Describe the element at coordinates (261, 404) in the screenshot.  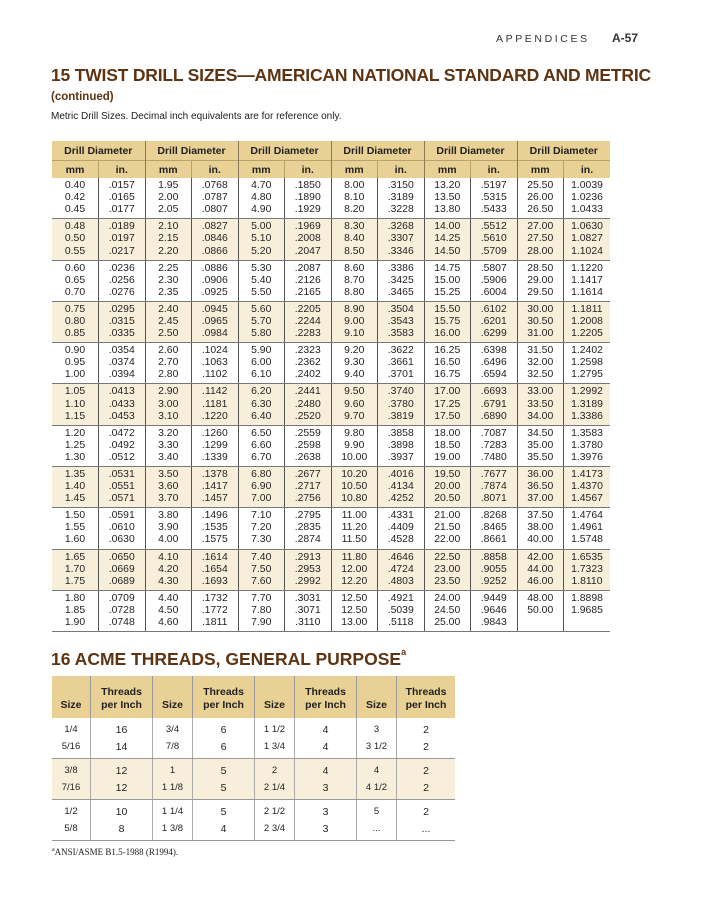
I see `mm-value: 6.30` at that location.